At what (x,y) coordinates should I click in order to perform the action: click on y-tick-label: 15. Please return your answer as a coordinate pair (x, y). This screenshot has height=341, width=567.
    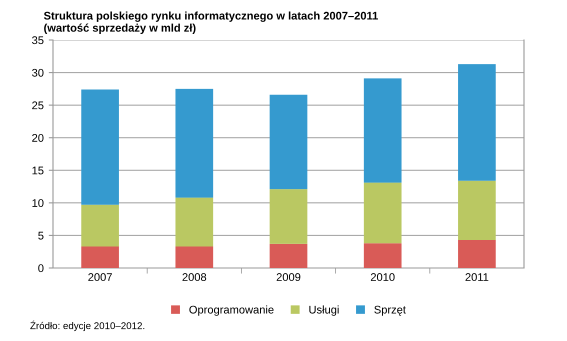
    Looking at the image, I should click on (38, 170).